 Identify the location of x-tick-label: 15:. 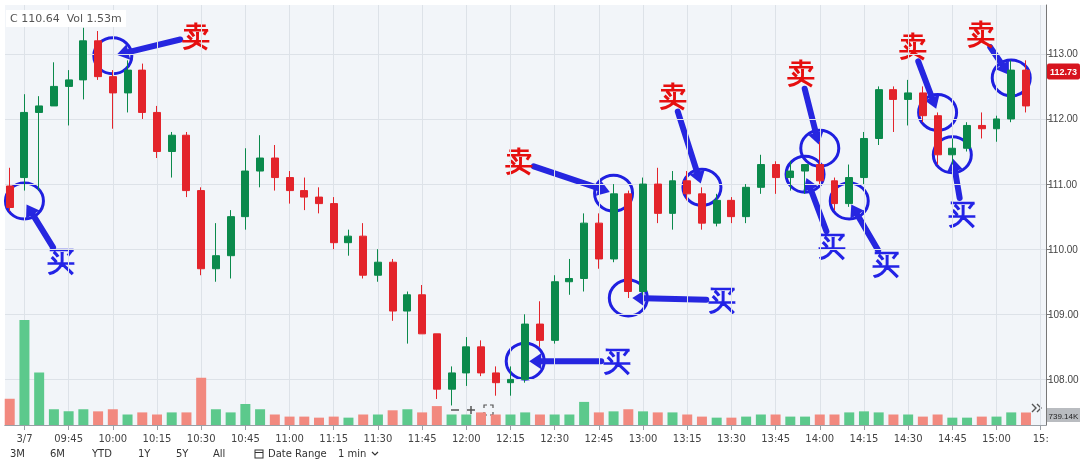
(1040, 438).